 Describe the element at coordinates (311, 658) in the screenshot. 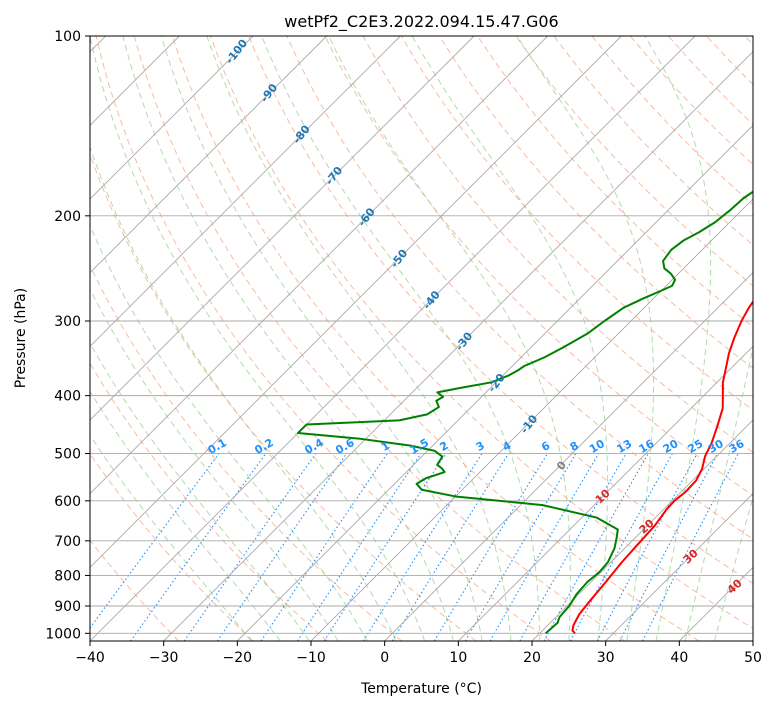

I see `x-tick-label: −10` at that location.